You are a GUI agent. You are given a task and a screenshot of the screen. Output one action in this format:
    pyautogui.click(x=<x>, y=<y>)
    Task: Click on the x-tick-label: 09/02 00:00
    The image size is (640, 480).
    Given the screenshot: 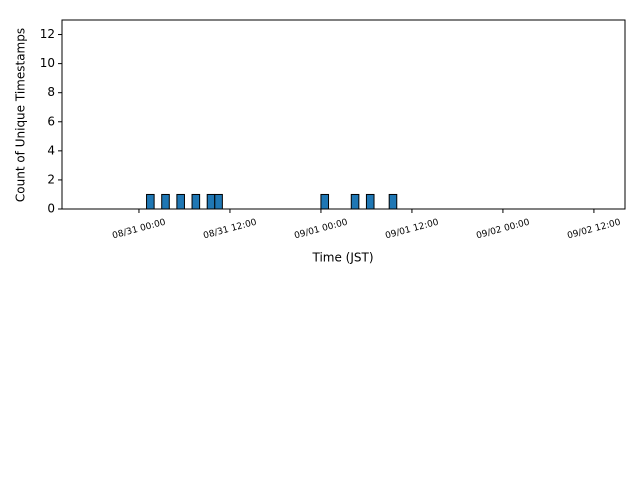 What is the action you would take?
    pyautogui.click(x=503, y=229)
    